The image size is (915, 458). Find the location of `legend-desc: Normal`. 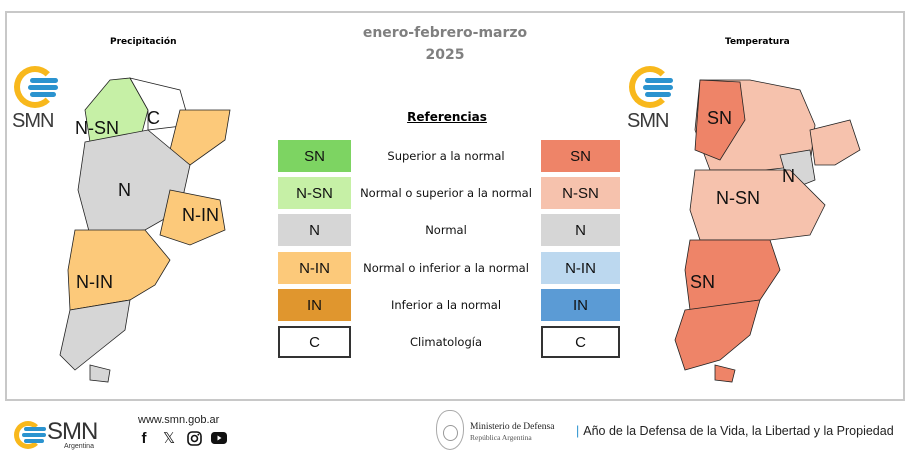

legend-desc: Normal is located at coordinates (446, 230).